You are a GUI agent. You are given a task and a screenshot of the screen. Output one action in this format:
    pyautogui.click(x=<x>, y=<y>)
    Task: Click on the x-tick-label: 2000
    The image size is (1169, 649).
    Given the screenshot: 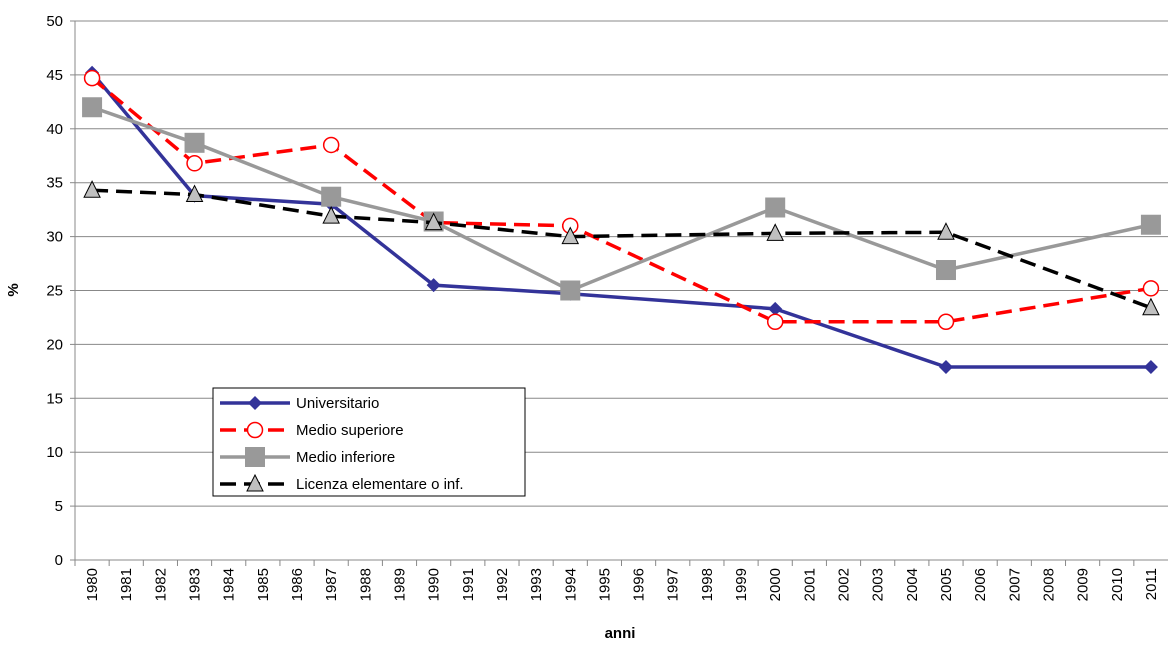 What is the action you would take?
    pyautogui.click(x=775, y=584)
    